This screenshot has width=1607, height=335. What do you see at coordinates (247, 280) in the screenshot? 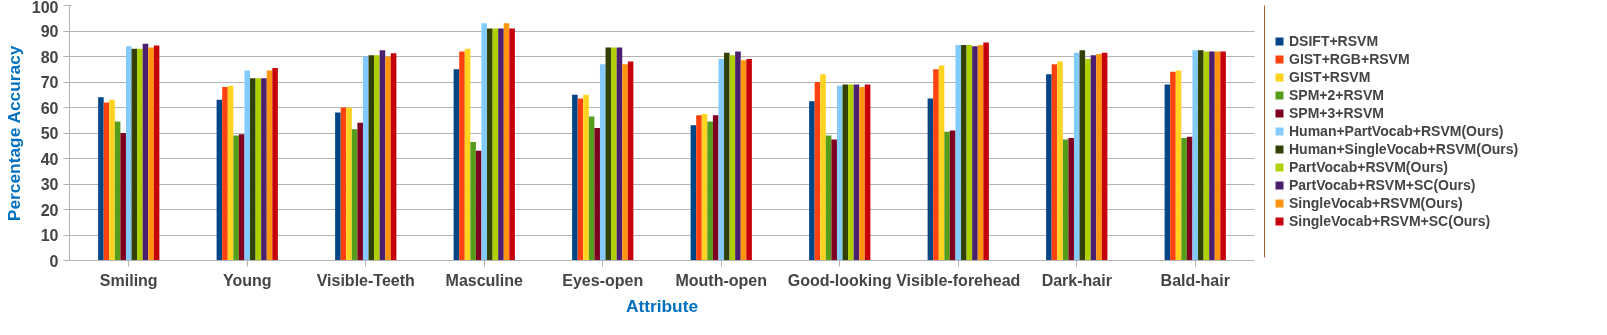
I see `x-tick-label: Young` at bounding box center [247, 280].